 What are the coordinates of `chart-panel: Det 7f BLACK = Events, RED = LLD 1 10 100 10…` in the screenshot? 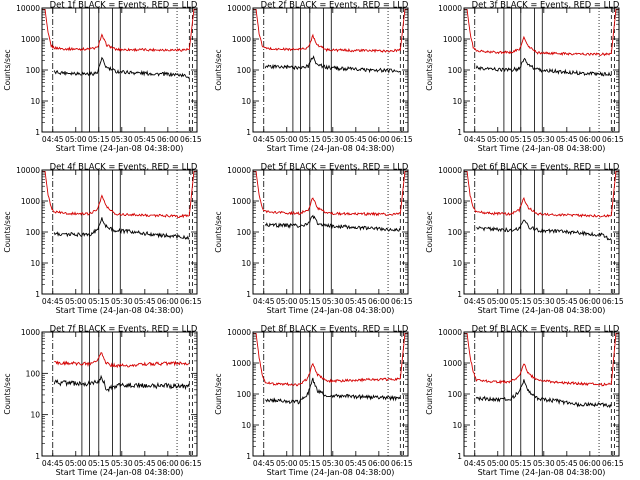 It's located at (102, 401).